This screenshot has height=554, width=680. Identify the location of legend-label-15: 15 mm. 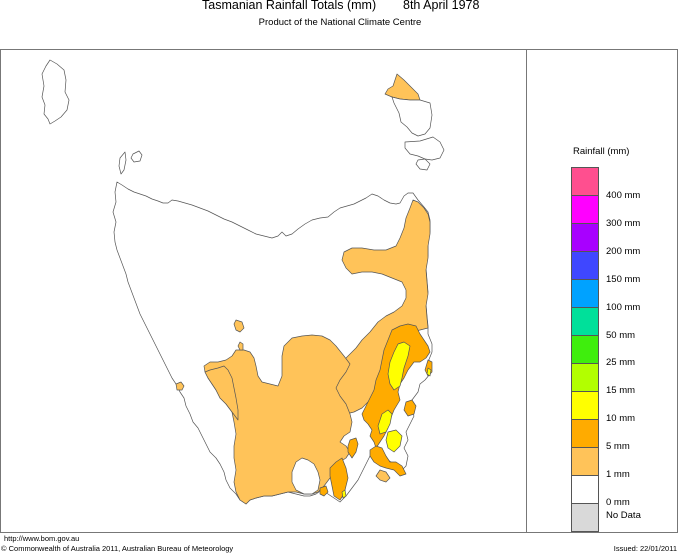
(621, 390).